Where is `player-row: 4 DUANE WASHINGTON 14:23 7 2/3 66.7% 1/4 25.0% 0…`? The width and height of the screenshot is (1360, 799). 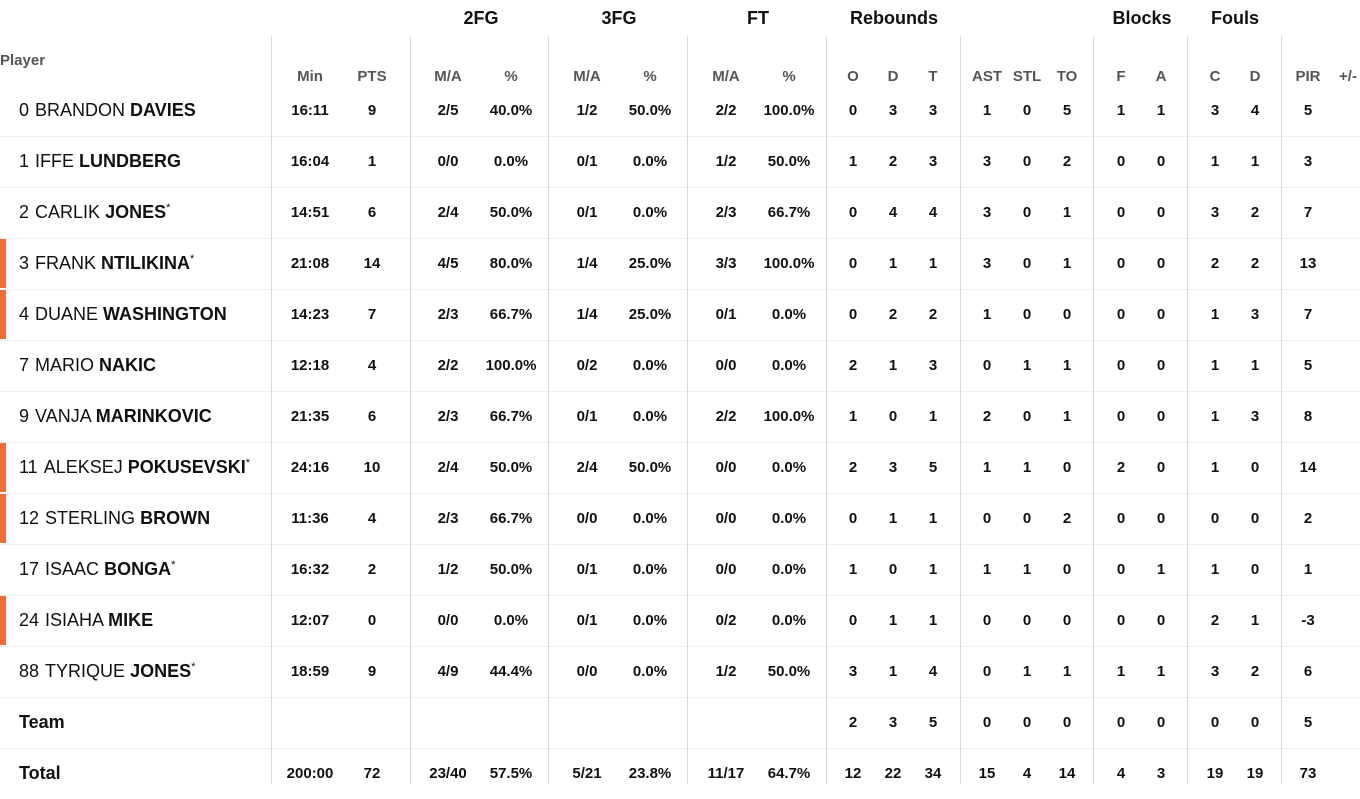 player-row: 4 DUANE WASHINGTON 14:23 7 2/3 66.7% 1/4 25.0% 0… is located at coordinates (680, 315).